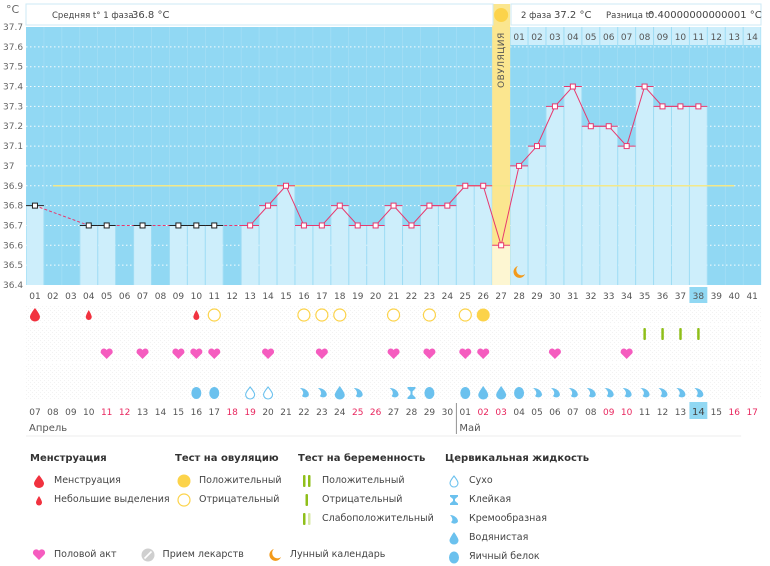 The width and height of the screenshot is (770, 566). What do you see at coordinates (465, 413) in the screenshot?
I see `date-label: 01` at bounding box center [465, 413].